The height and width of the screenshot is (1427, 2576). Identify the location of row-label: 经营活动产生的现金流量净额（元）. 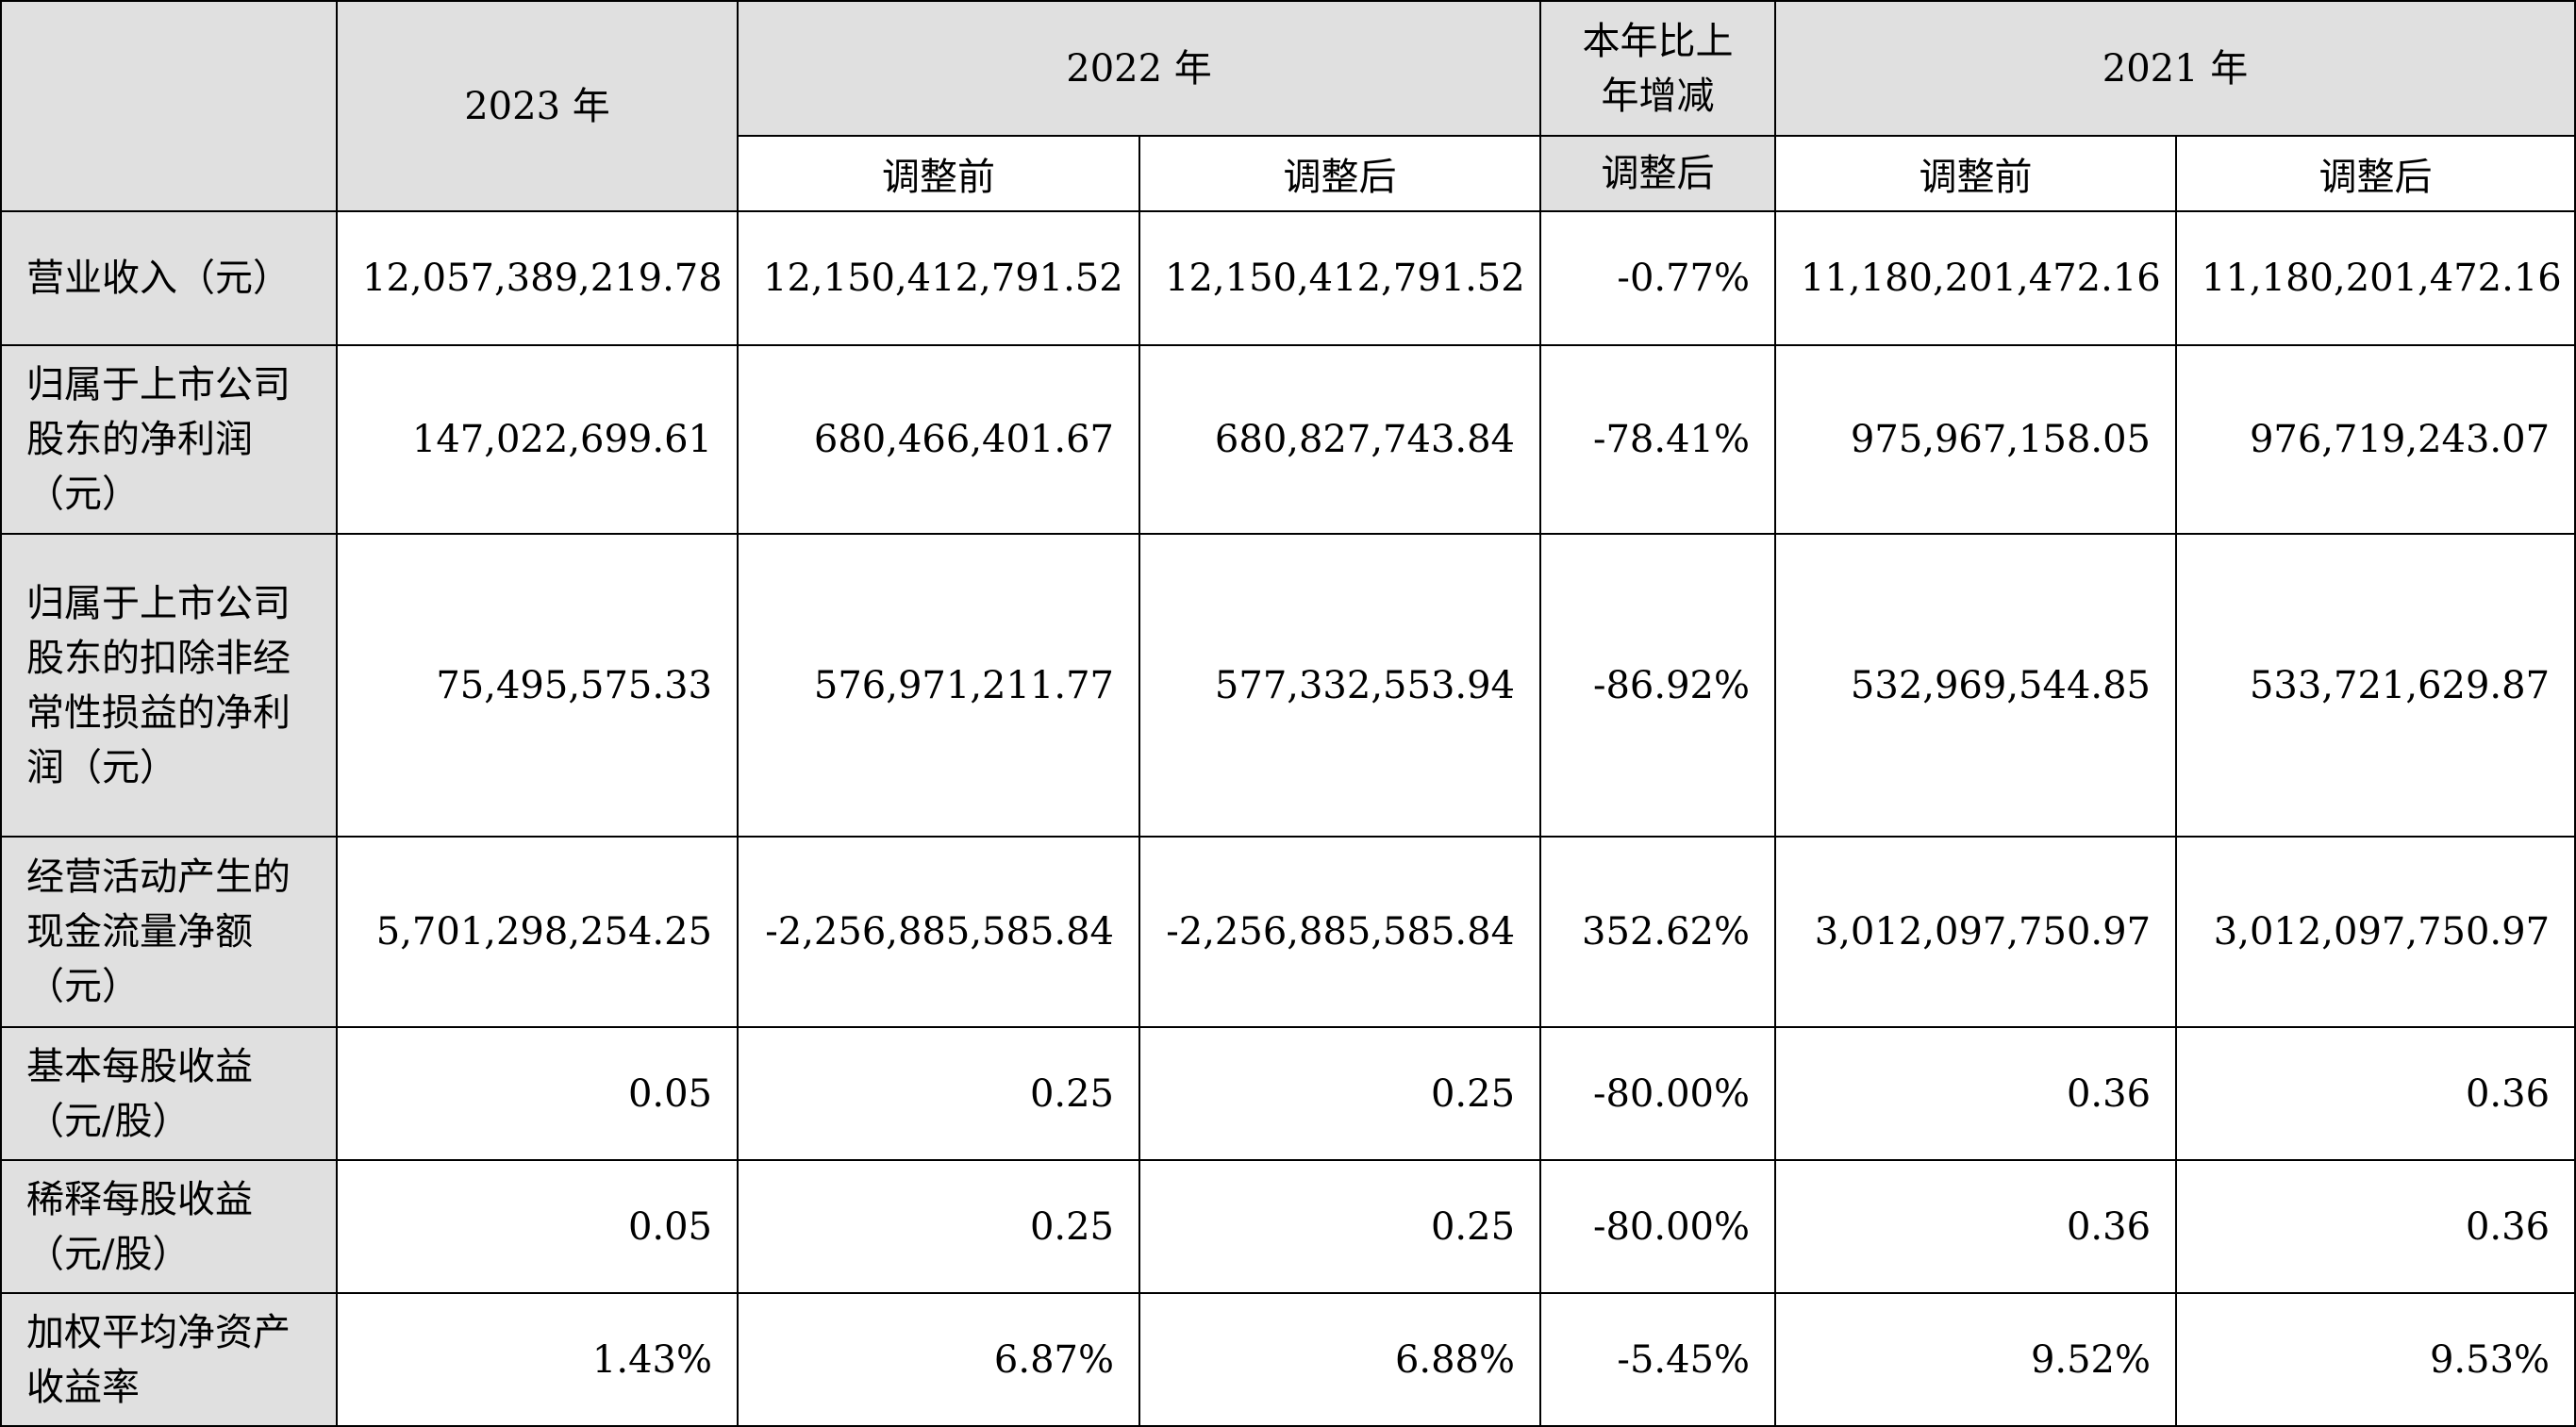
(169, 932).